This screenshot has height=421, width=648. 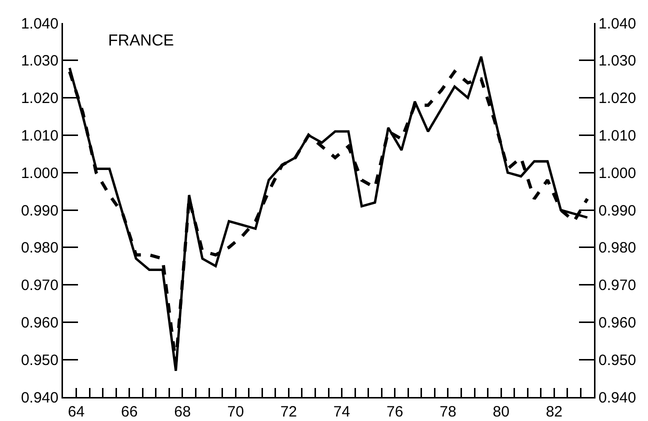 What do you see at coordinates (39, 323) in the screenshot?
I see `y-tick-label: 0.960` at bounding box center [39, 323].